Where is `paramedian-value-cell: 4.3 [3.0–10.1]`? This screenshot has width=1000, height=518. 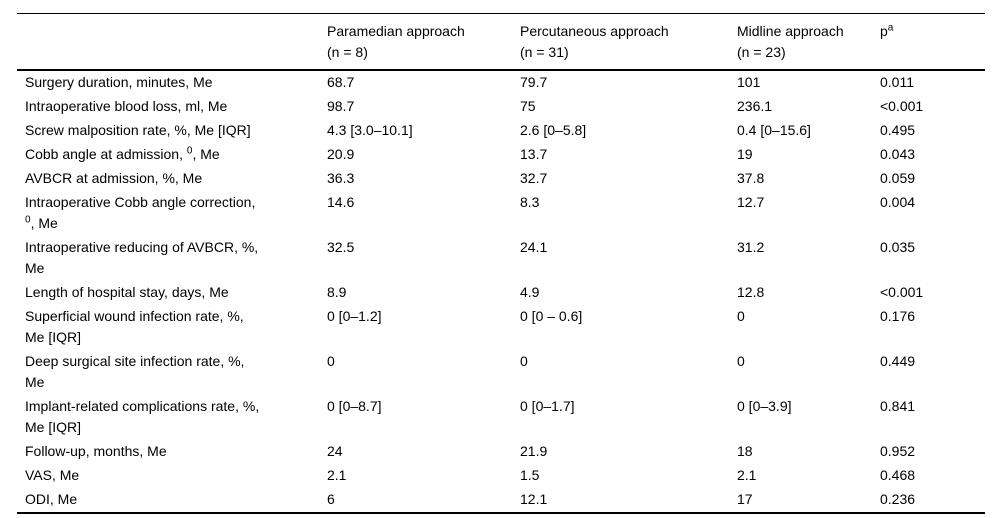 paramedian-value-cell: 4.3 [3.0–10.1] is located at coordinates (370, 130).